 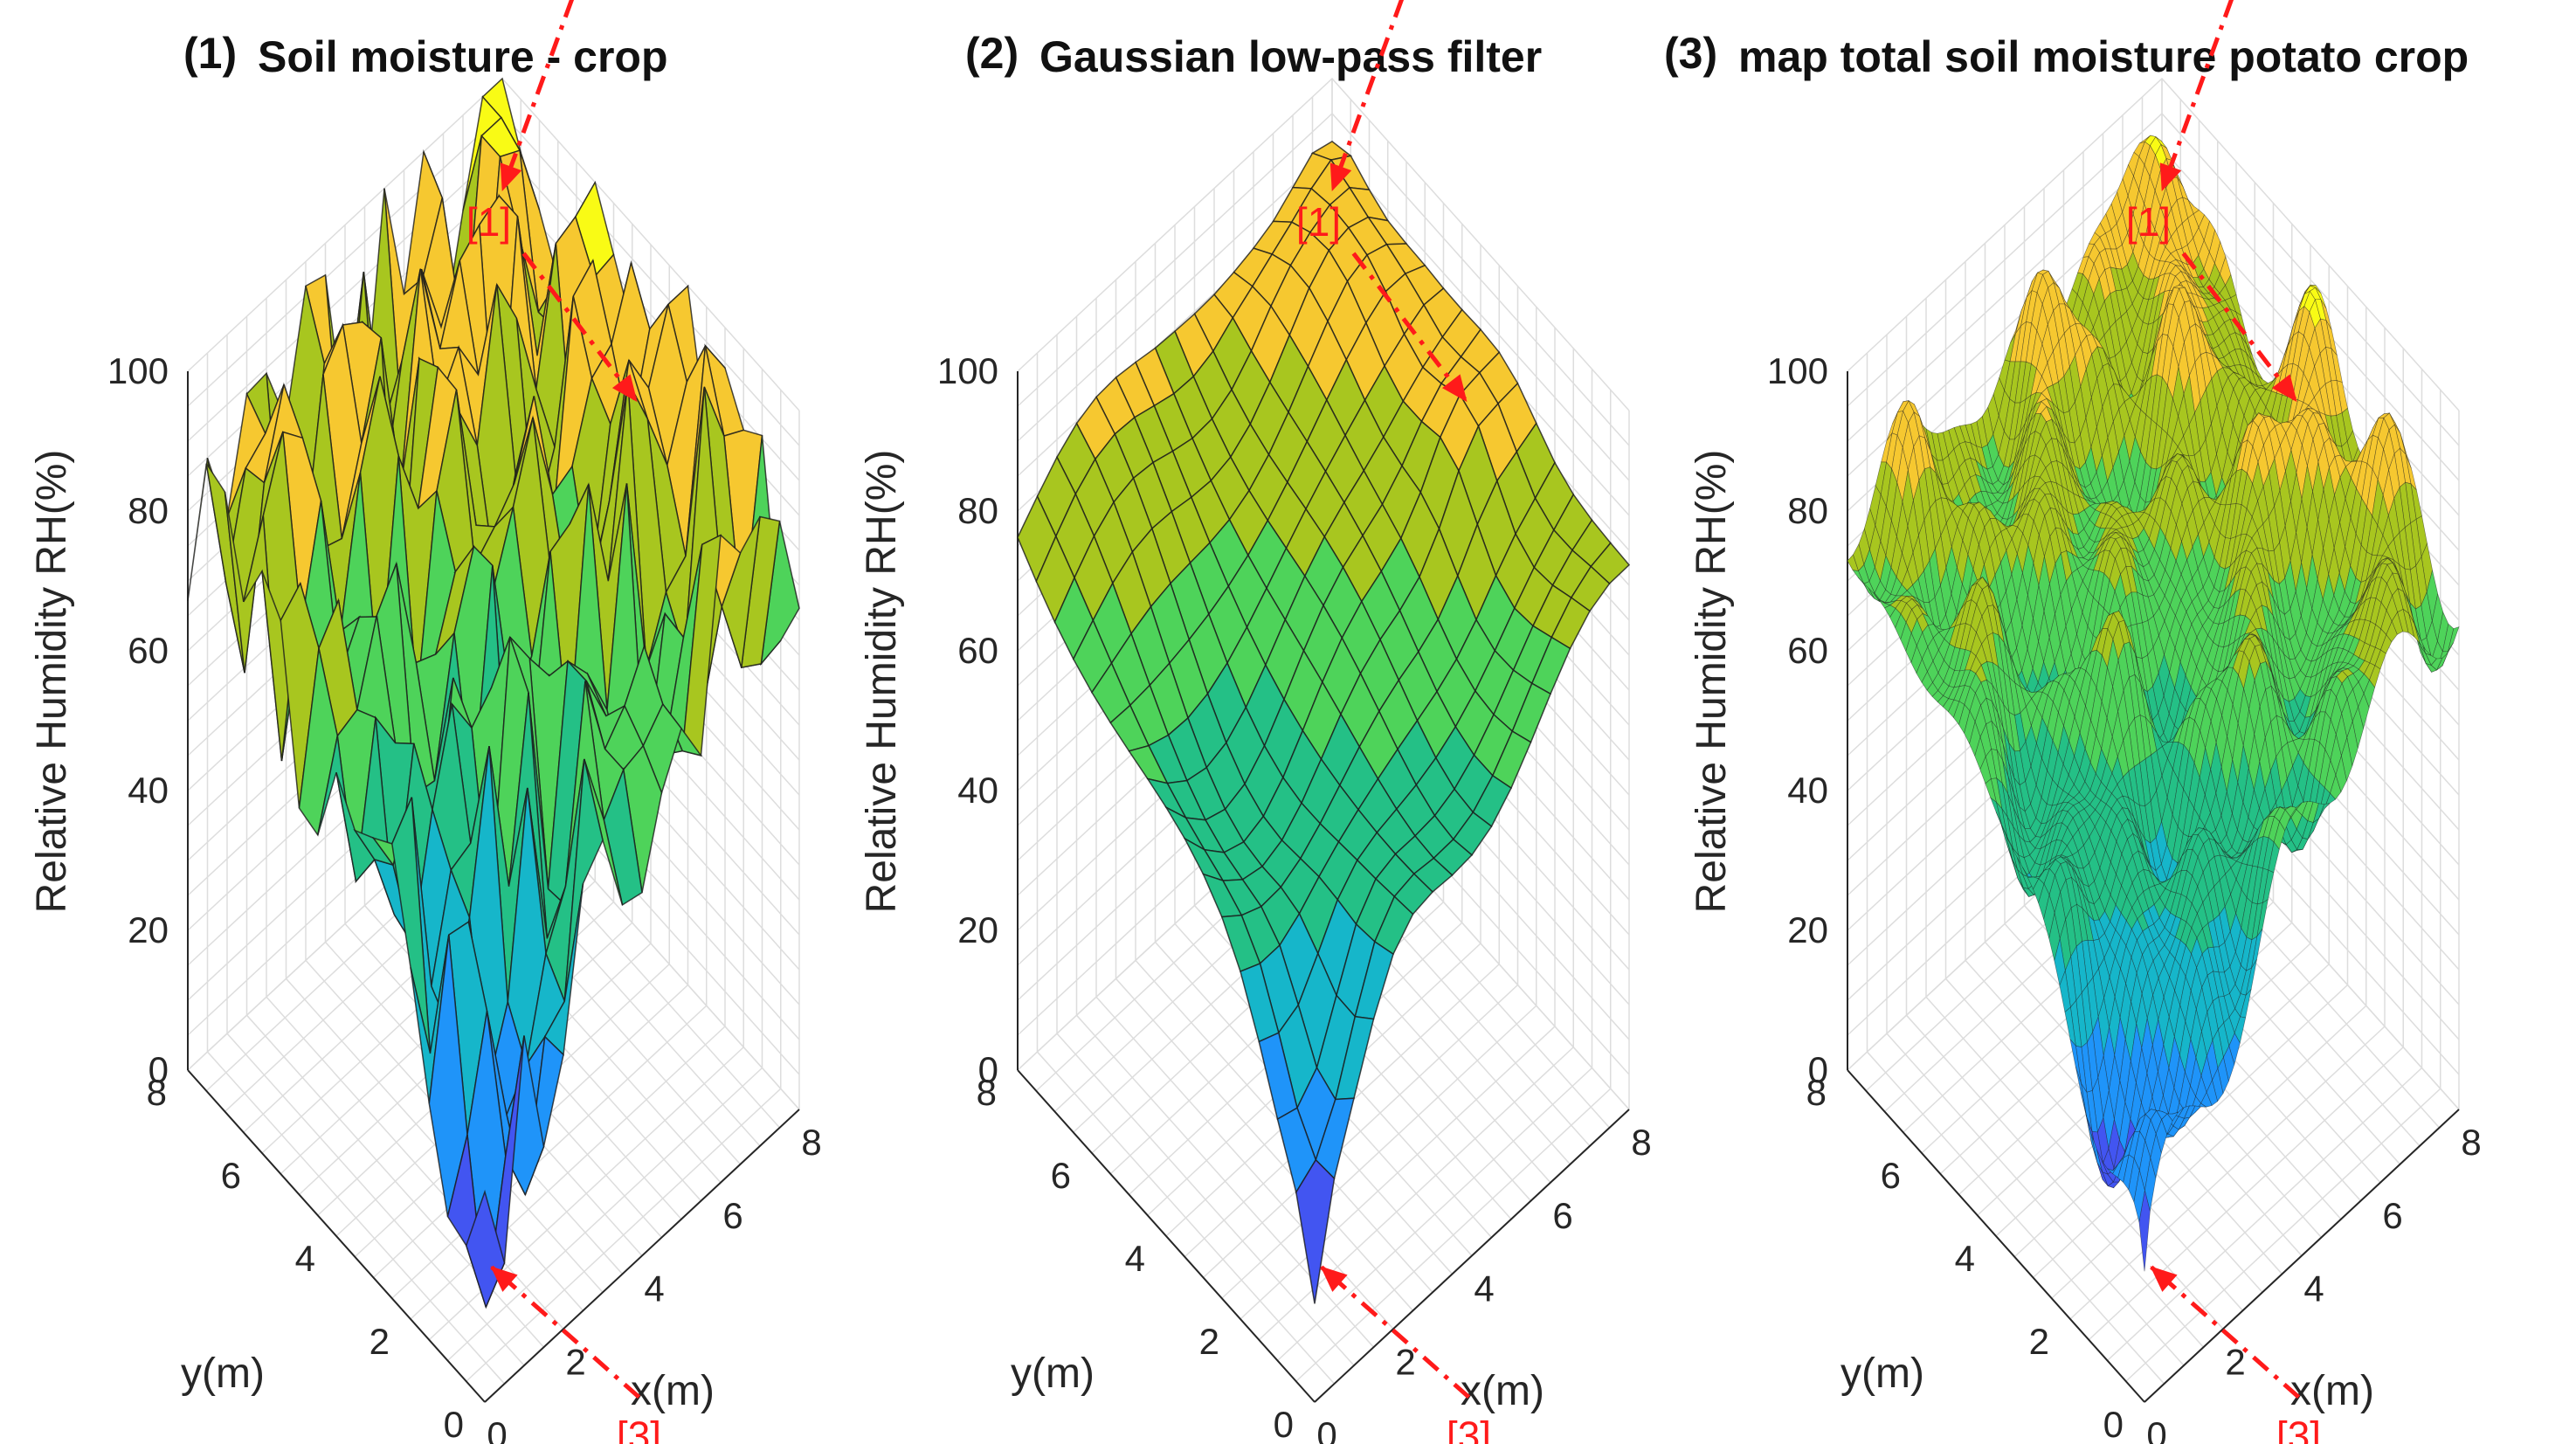 I want to click on z-tick-label: 0, so click(x=988, y=1069).